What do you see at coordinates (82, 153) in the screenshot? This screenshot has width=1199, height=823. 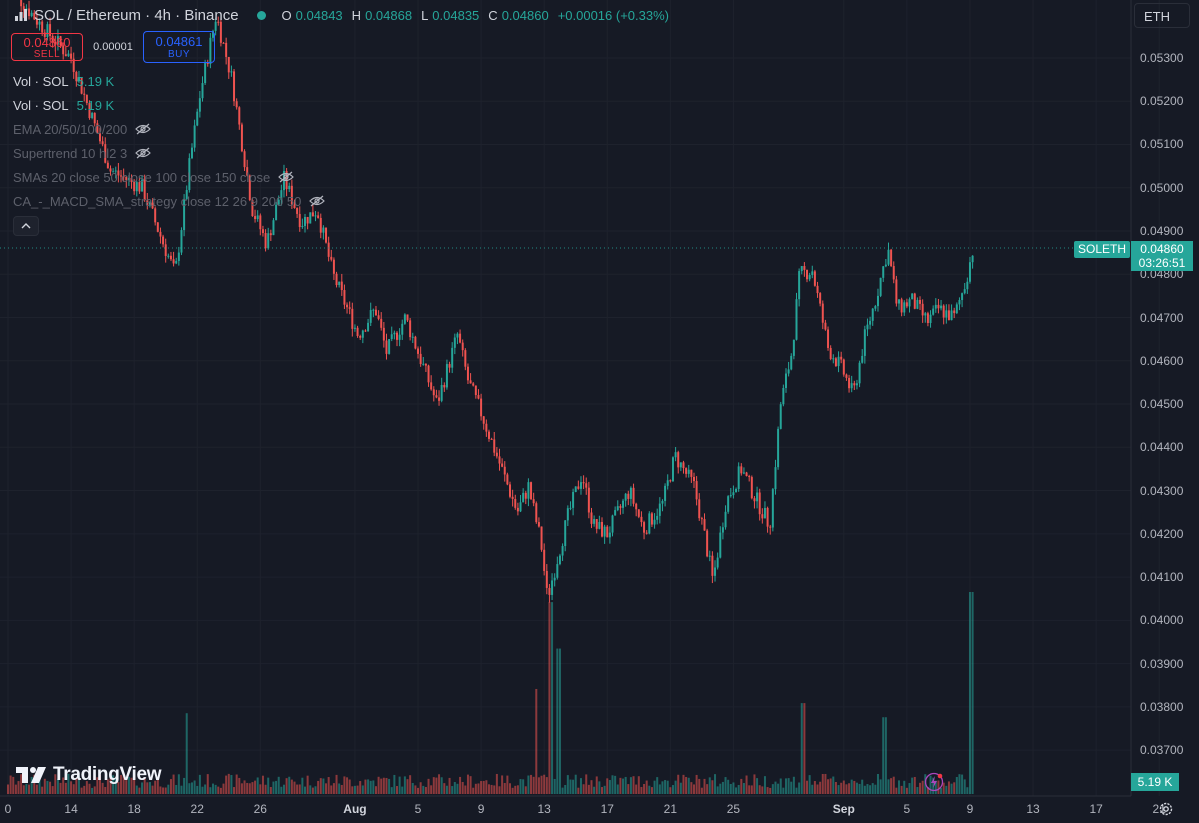 I see `legend-supertrend: Supertrend 10 hl2 3` at bounding box center [82, 153].